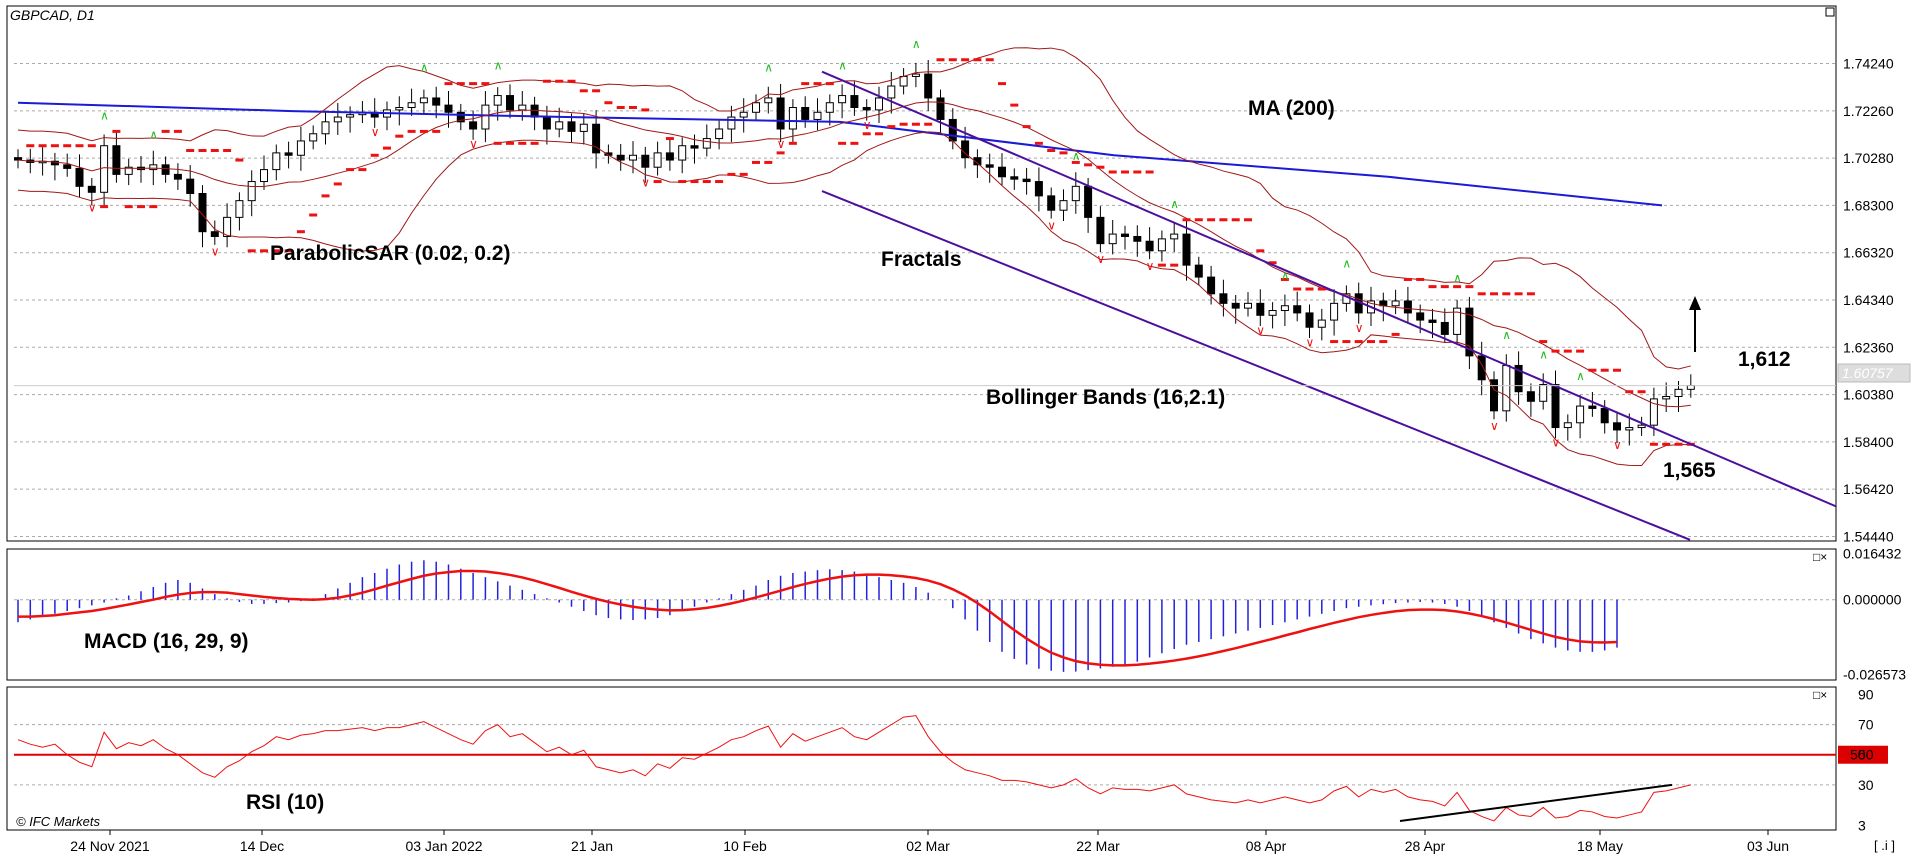  What do you see at coordinates (1689, 470) in the screenshot?
I see `annotation-level-down: 1,565` at bounding box center [1689, 470].